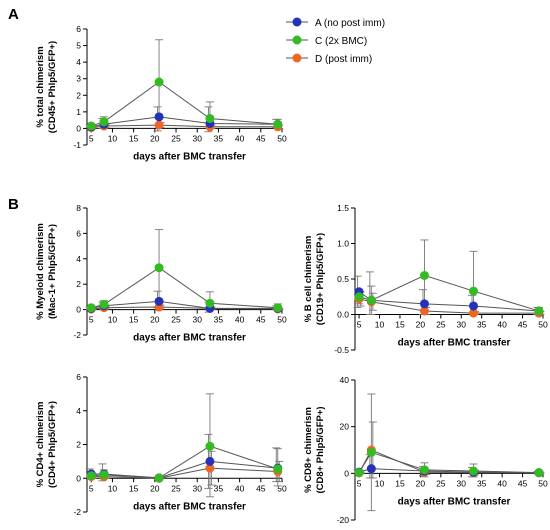 The height and width of the screenshot is (530, 550). I want to click on y-tick-label: 0.0, so click(343, 315).